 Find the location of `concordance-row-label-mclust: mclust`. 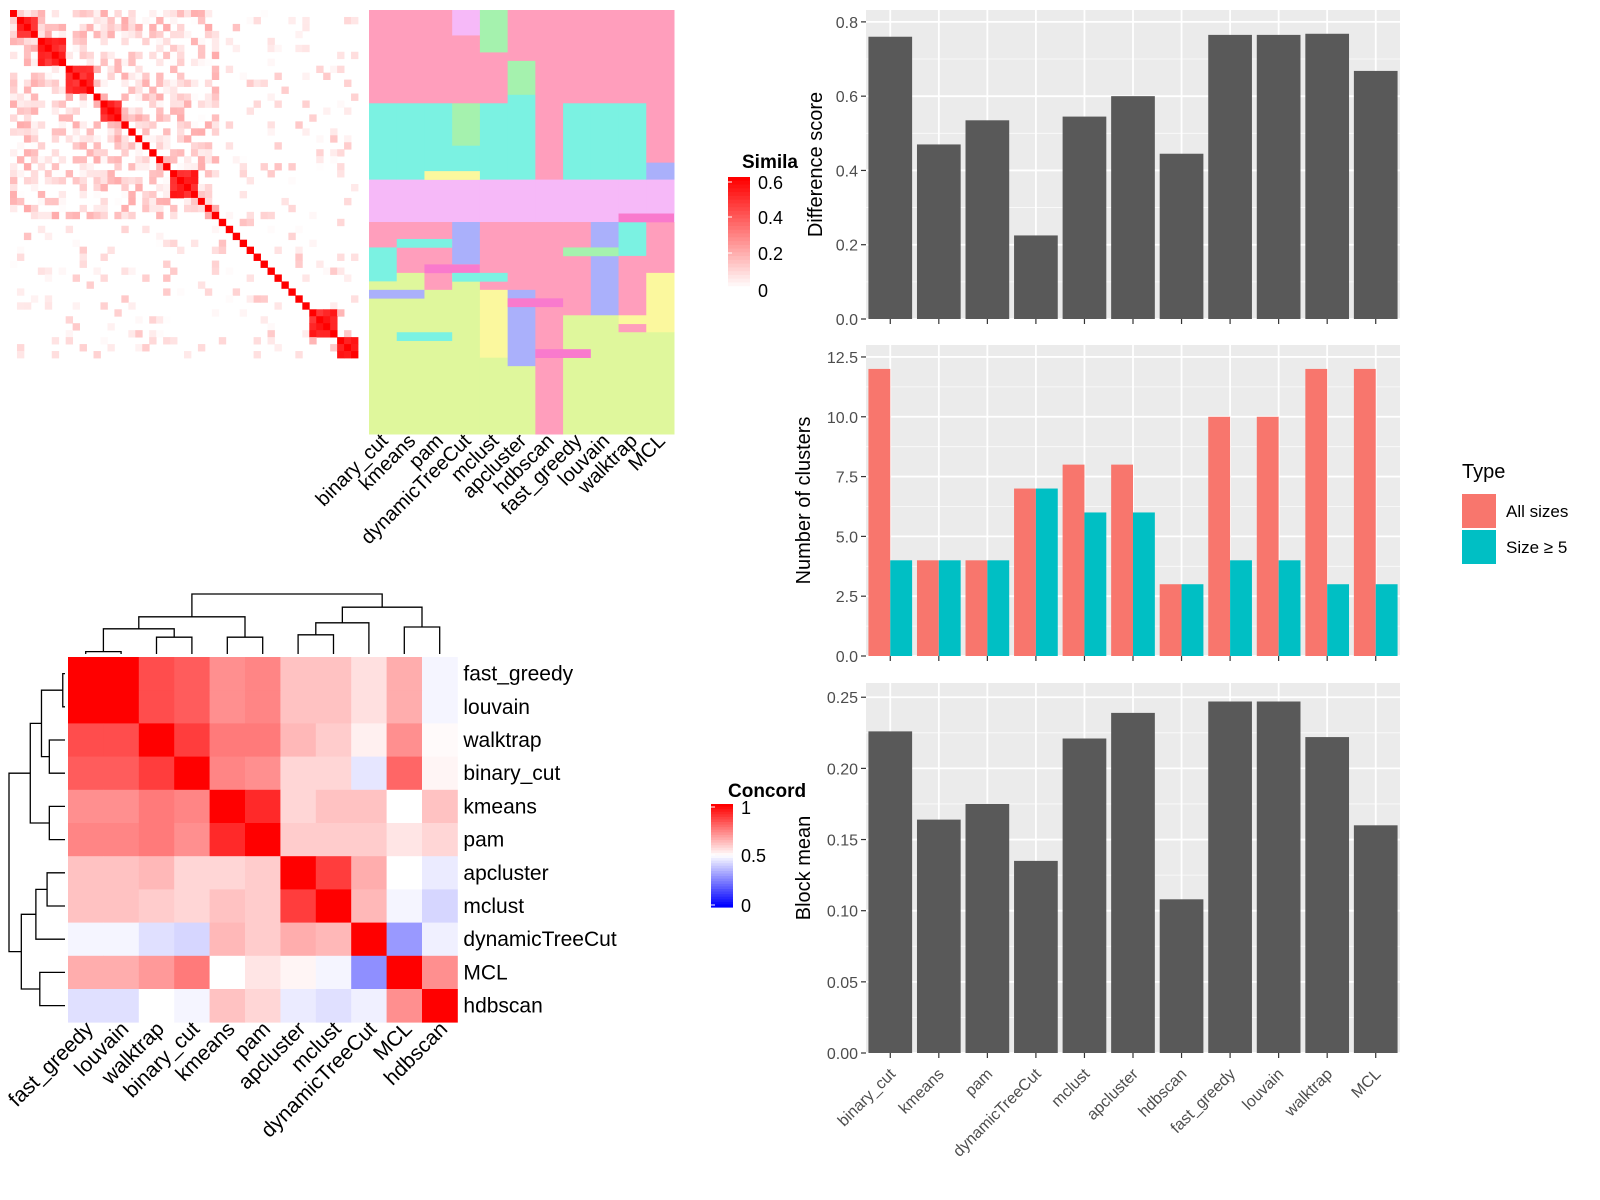

concordance-row-label-mclust: mclust is located at coordinates (493, 906).